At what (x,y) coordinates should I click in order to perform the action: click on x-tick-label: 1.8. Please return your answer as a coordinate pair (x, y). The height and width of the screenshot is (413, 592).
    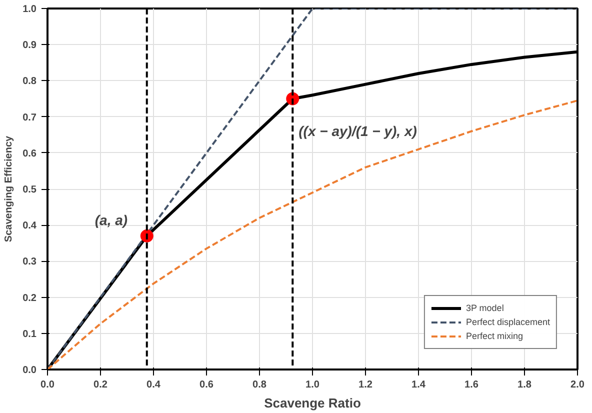
    Looking at the image, I should click on (525, 385).